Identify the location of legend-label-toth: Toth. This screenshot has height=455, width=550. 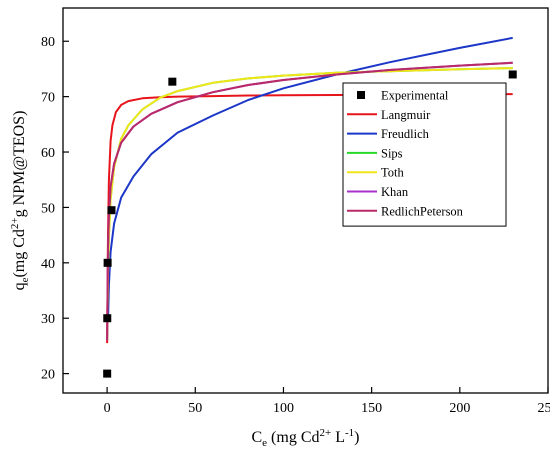
(392, 173).